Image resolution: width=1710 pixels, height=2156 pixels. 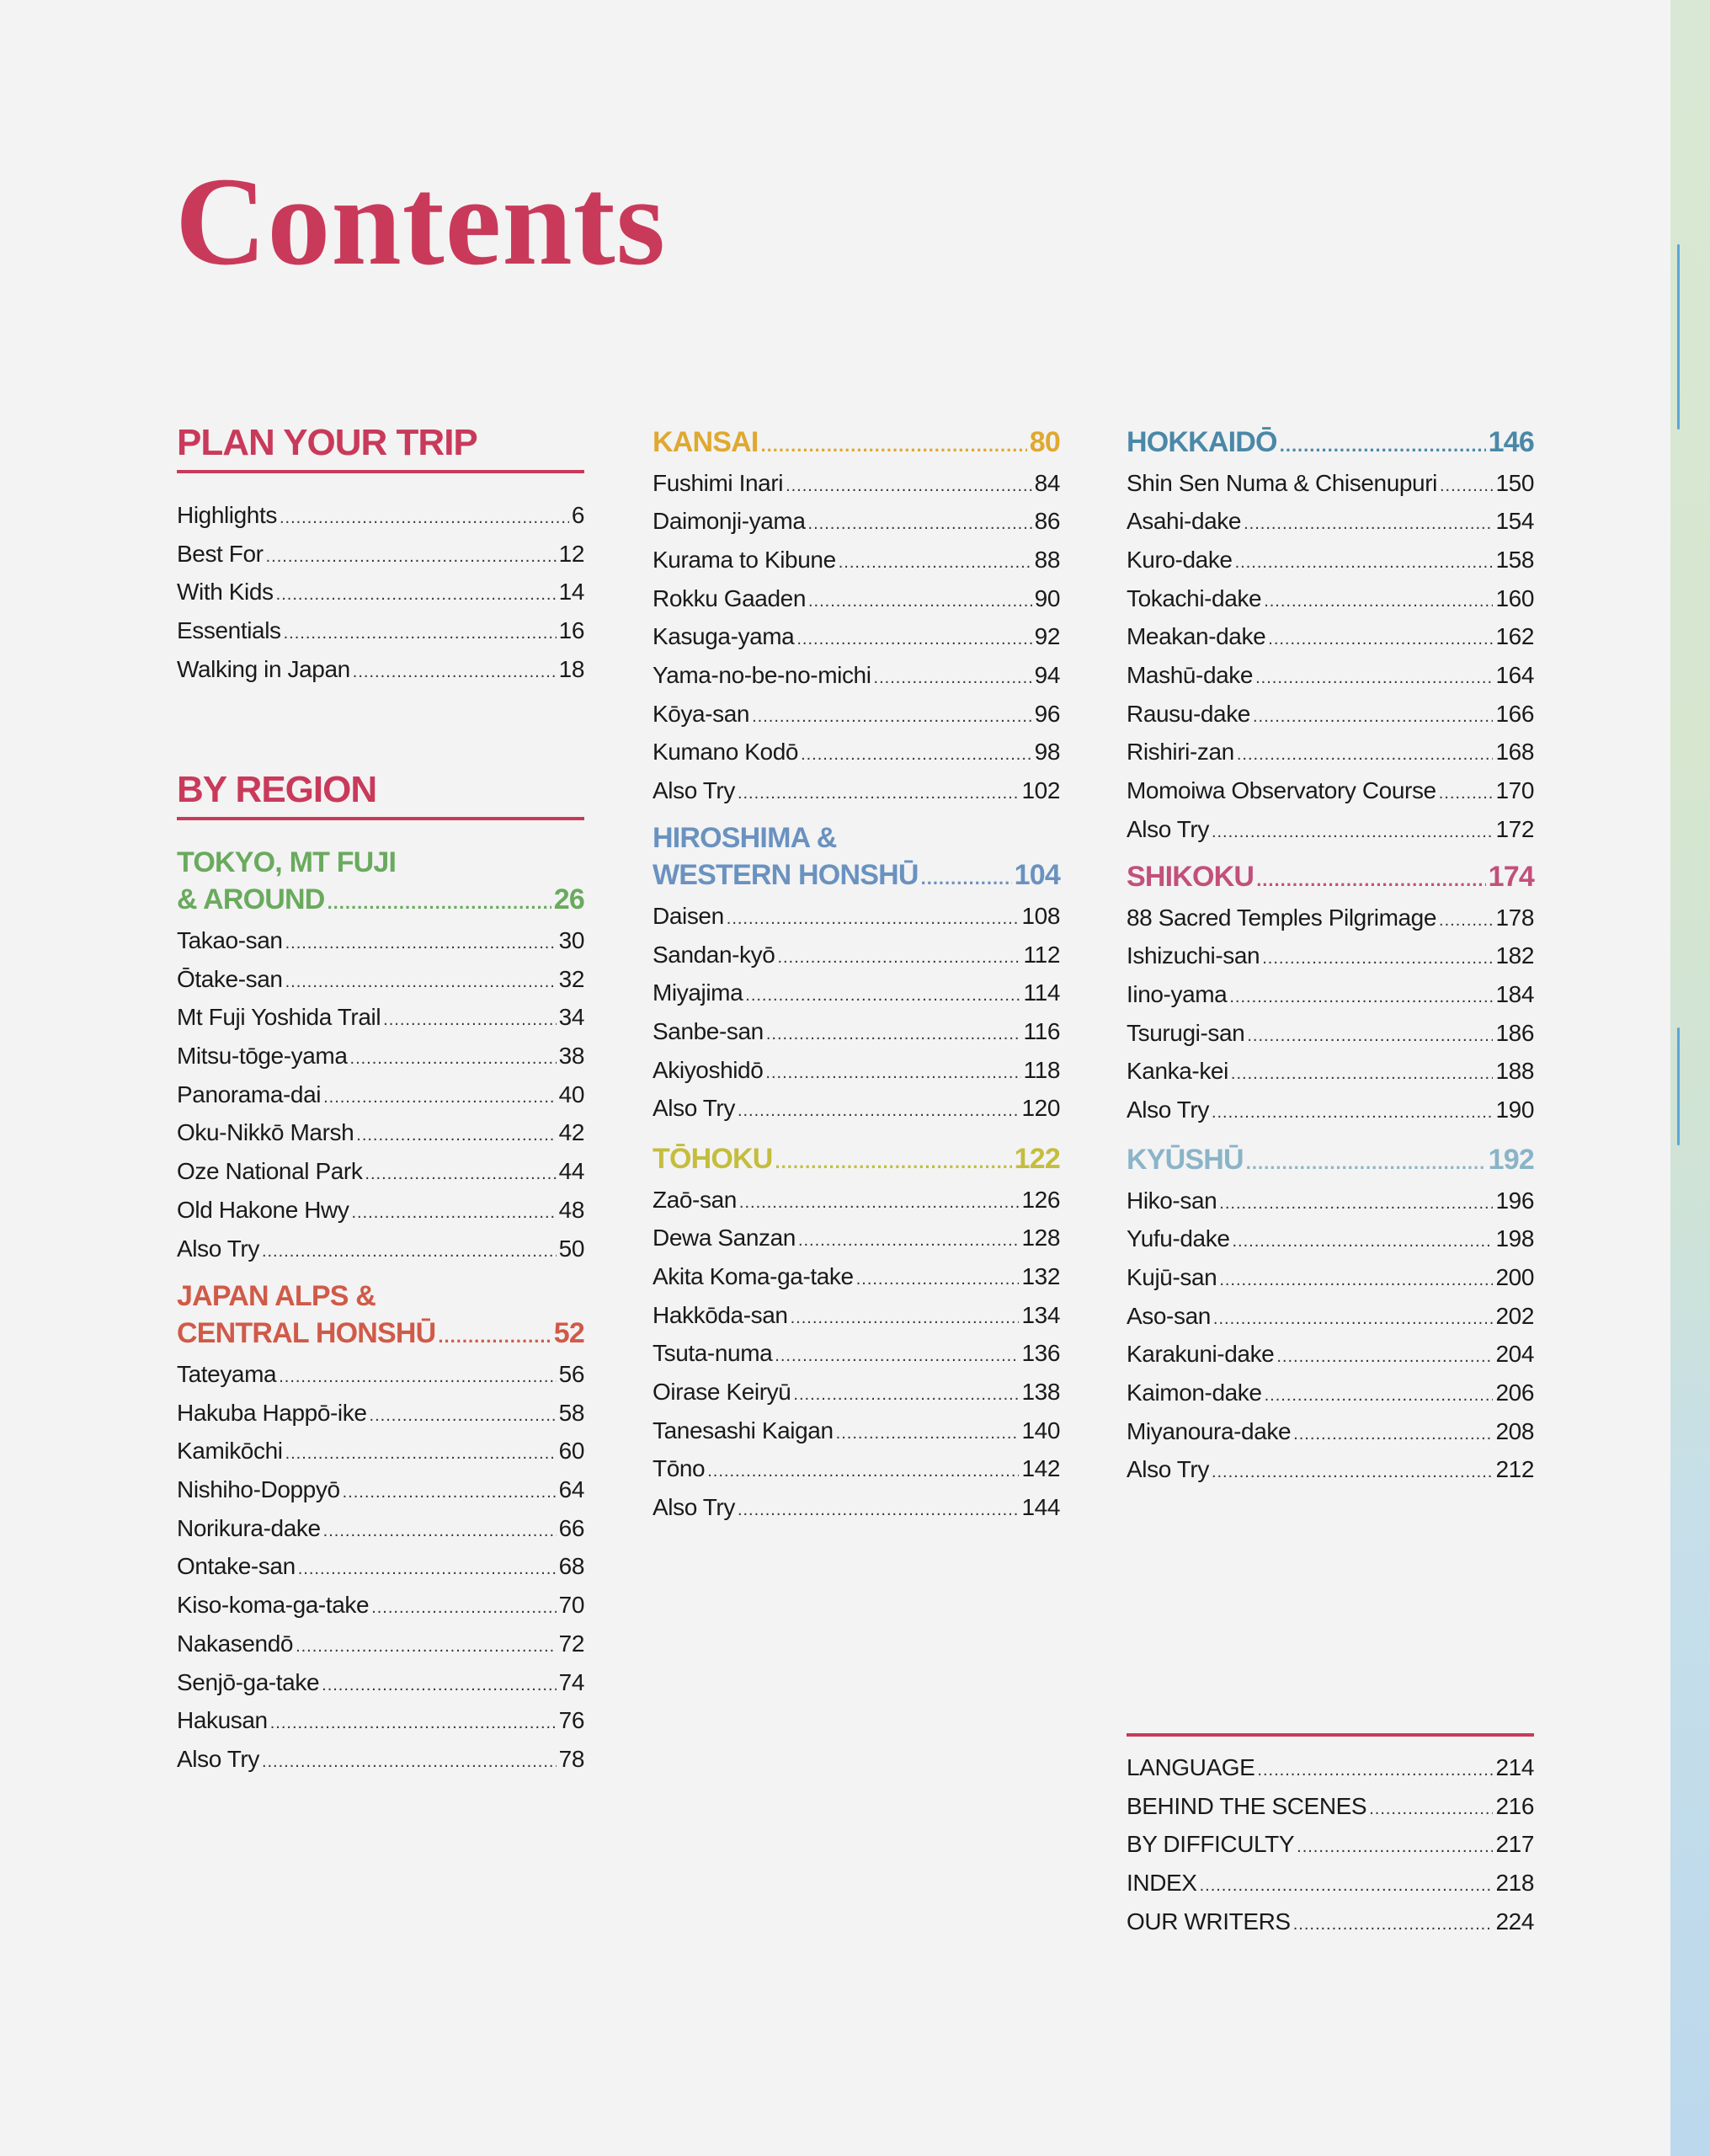 What do you see at coordinates (1330, 956) in the screenshot?
I see `toc-entry: Ishizuchi-san 182` at bounding box center [1330, 956].